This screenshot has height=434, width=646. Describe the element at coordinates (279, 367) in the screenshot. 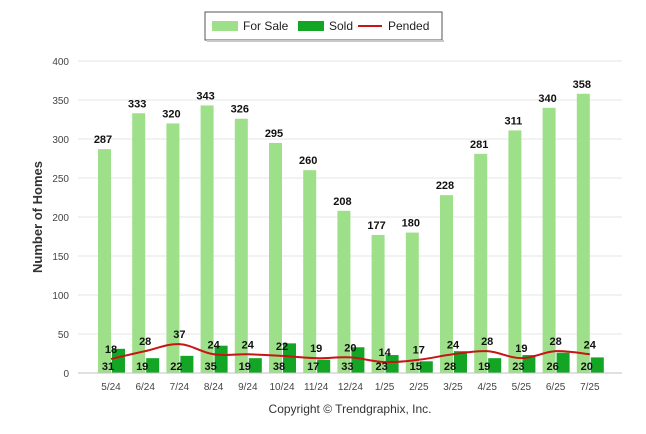

I see `data-label-sold: 38` at that location.